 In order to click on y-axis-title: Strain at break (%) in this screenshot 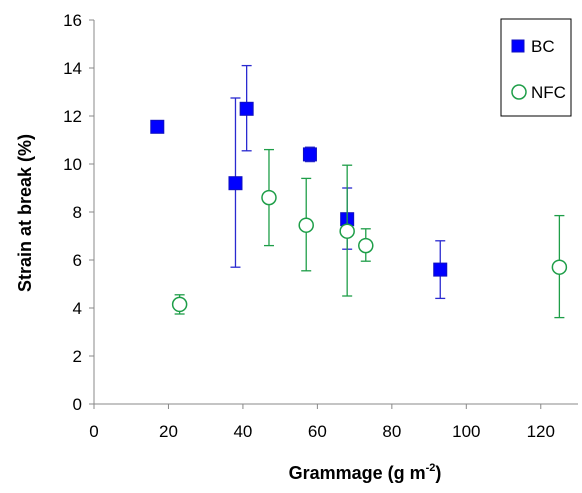, I will do `click(25, 213)`.